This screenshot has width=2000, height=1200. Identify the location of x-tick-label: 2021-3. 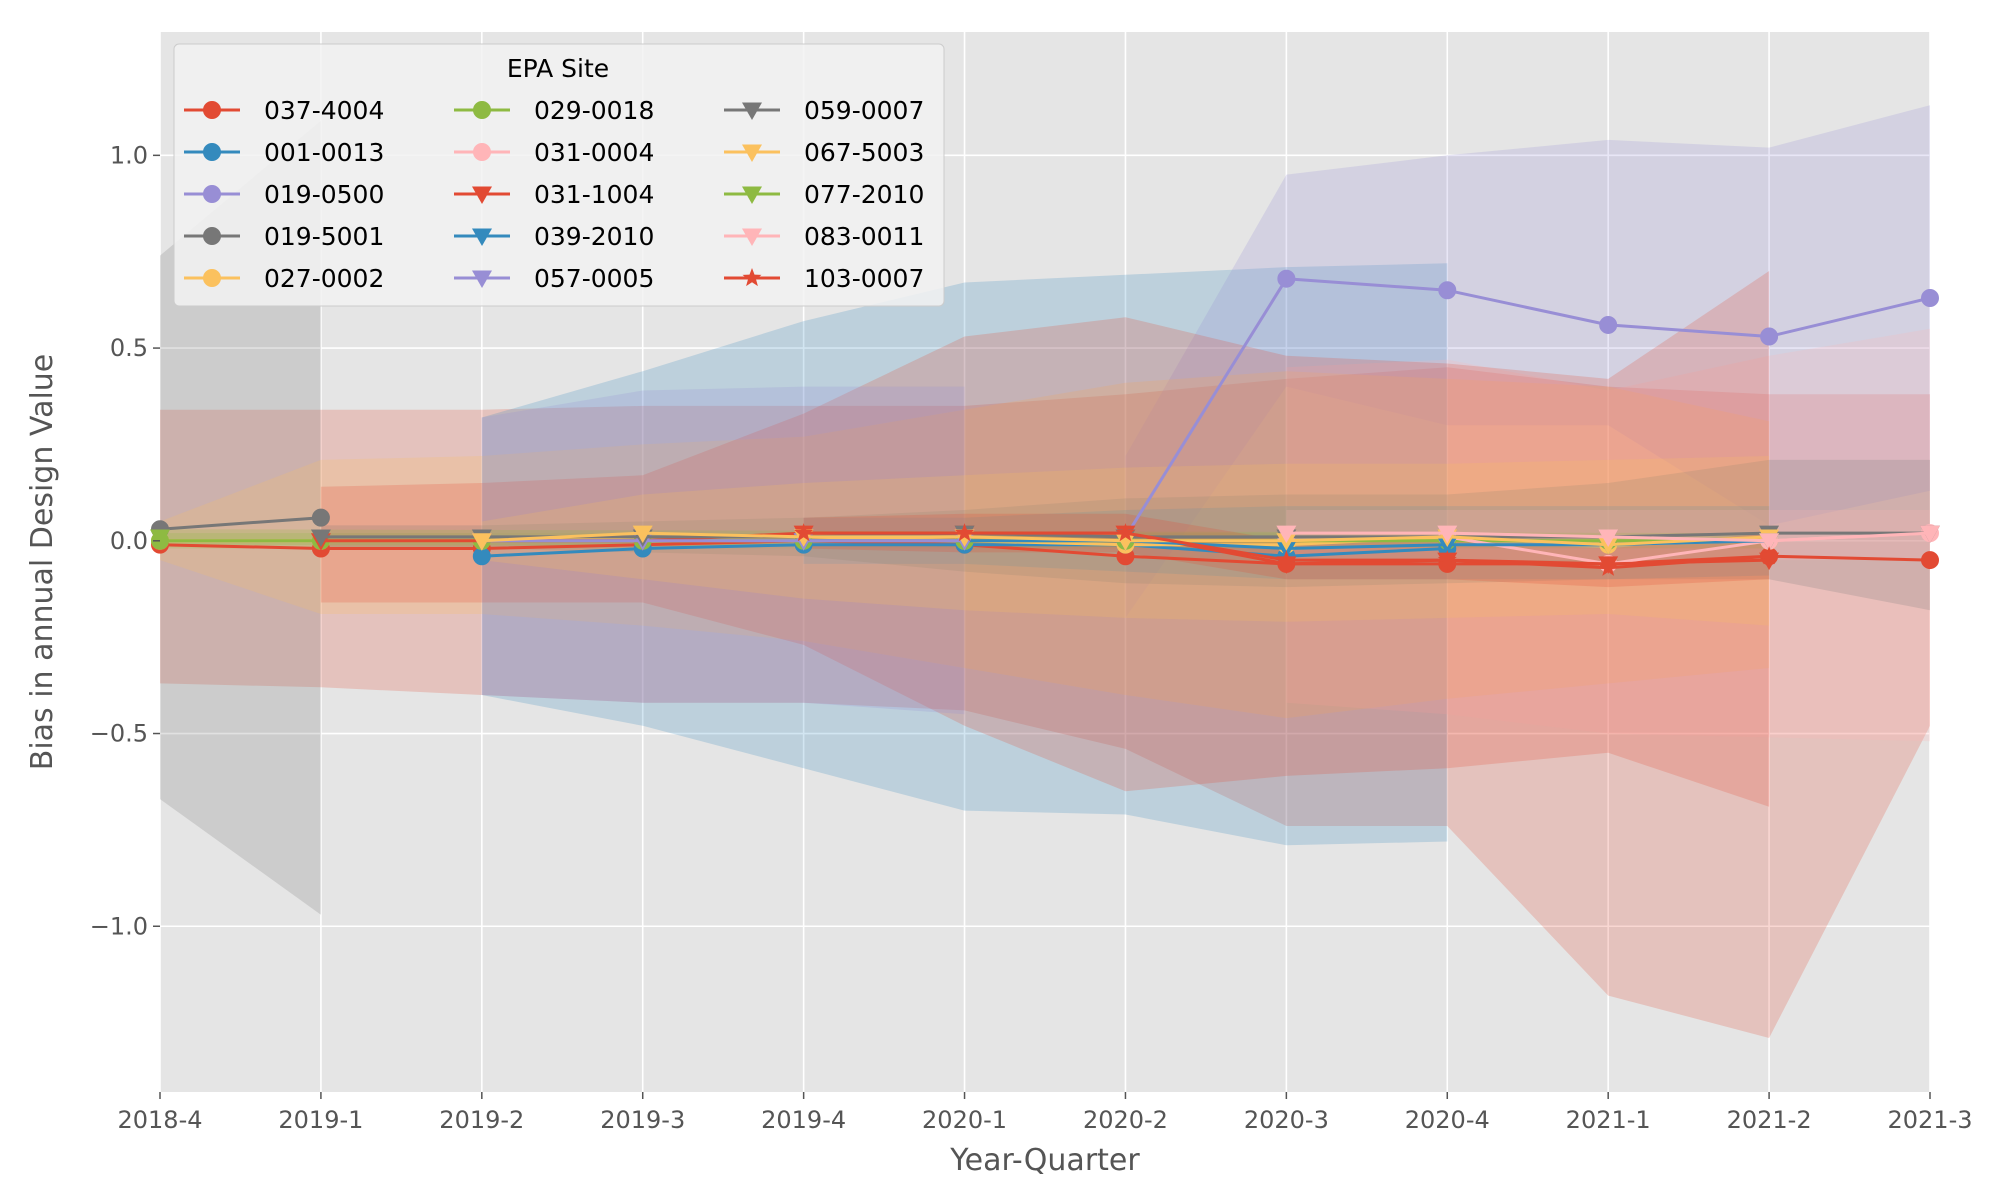
(1929, 1120).